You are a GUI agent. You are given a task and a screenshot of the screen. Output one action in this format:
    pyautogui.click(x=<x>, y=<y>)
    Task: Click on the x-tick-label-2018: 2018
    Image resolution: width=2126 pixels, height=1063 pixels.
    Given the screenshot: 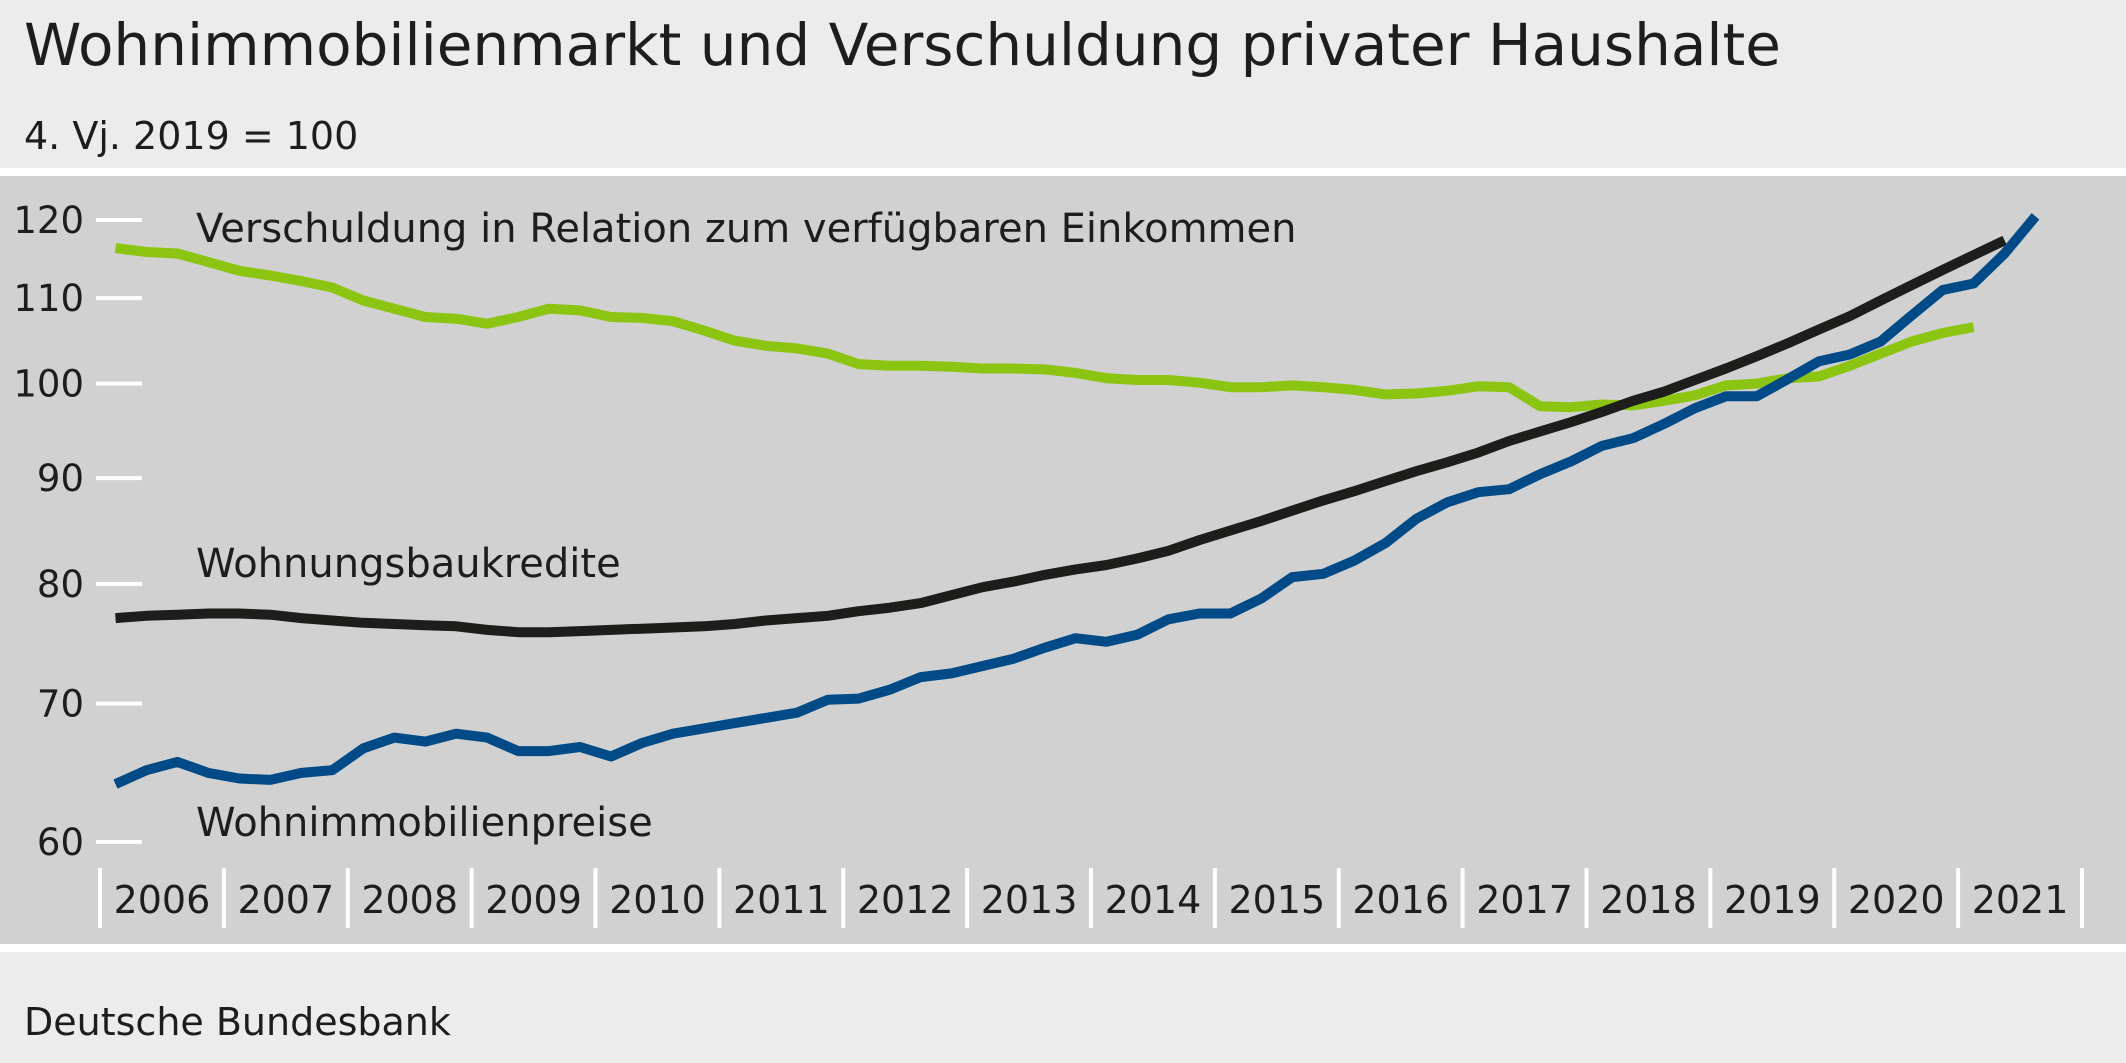 What is the action you would take?
    pyautogui.click(x=1648, y=900)
    